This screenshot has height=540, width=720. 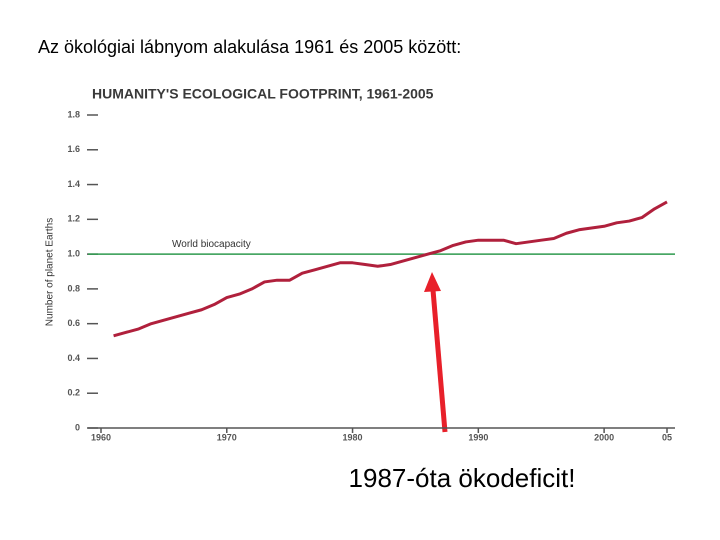 What do you see at coordinates (73, 184) in the screenshot?
I see `y-tick-label: 1.4` at bounding box center [73, 184].